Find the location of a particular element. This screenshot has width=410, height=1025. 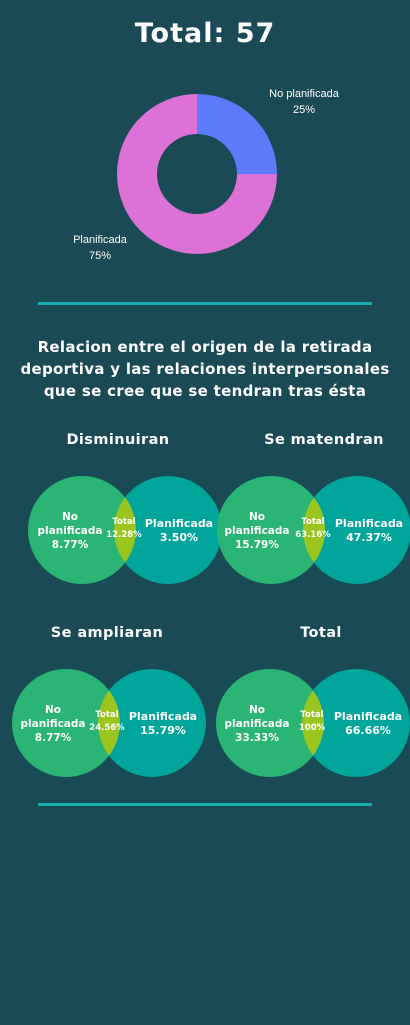

right-value: 66.66% is located at coordinates (368, 730).